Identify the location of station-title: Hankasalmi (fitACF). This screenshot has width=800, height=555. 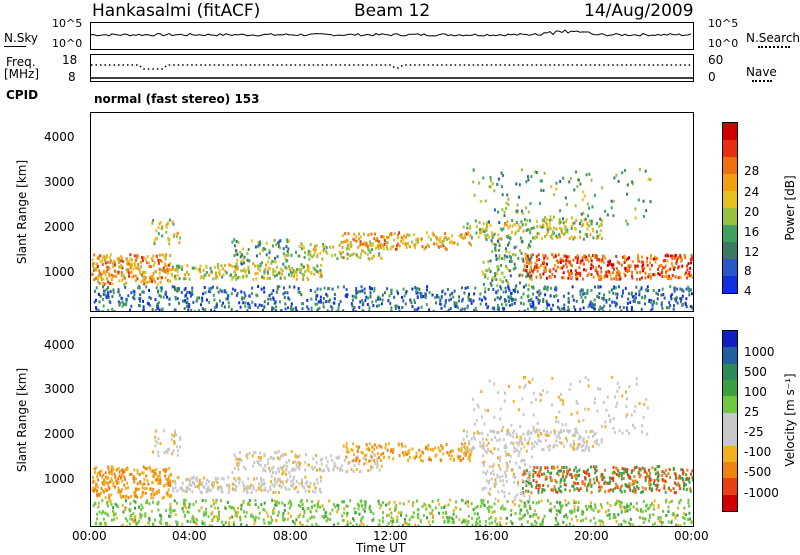
(176, 11).